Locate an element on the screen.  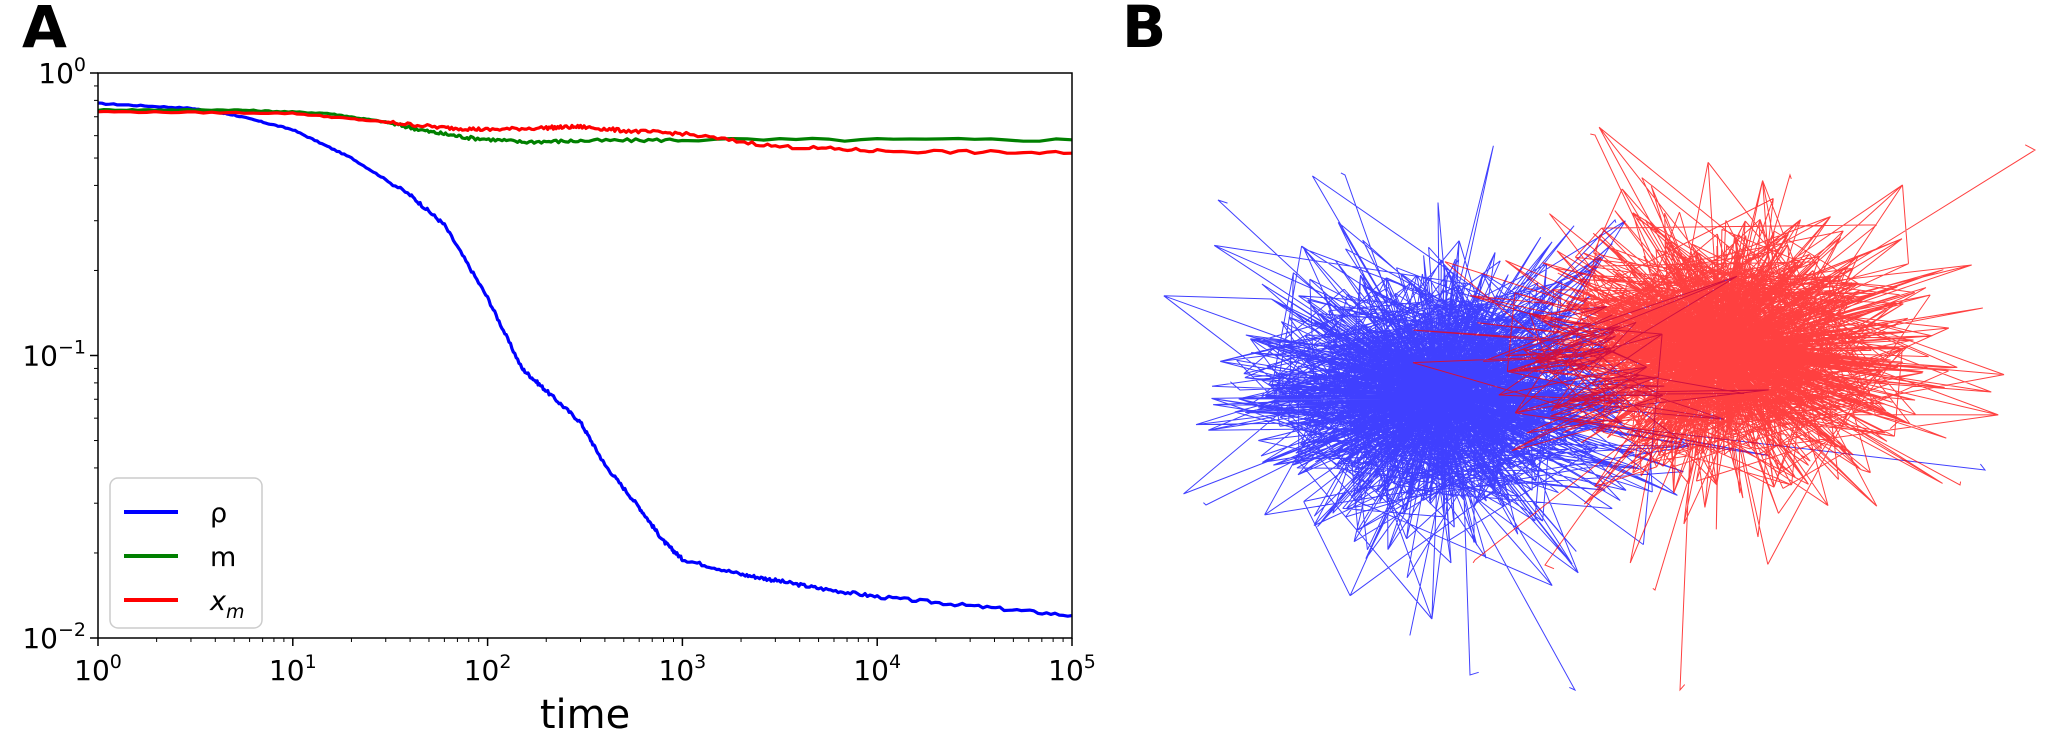
x-tick-label: 10² is located at coordinates (488, 669).